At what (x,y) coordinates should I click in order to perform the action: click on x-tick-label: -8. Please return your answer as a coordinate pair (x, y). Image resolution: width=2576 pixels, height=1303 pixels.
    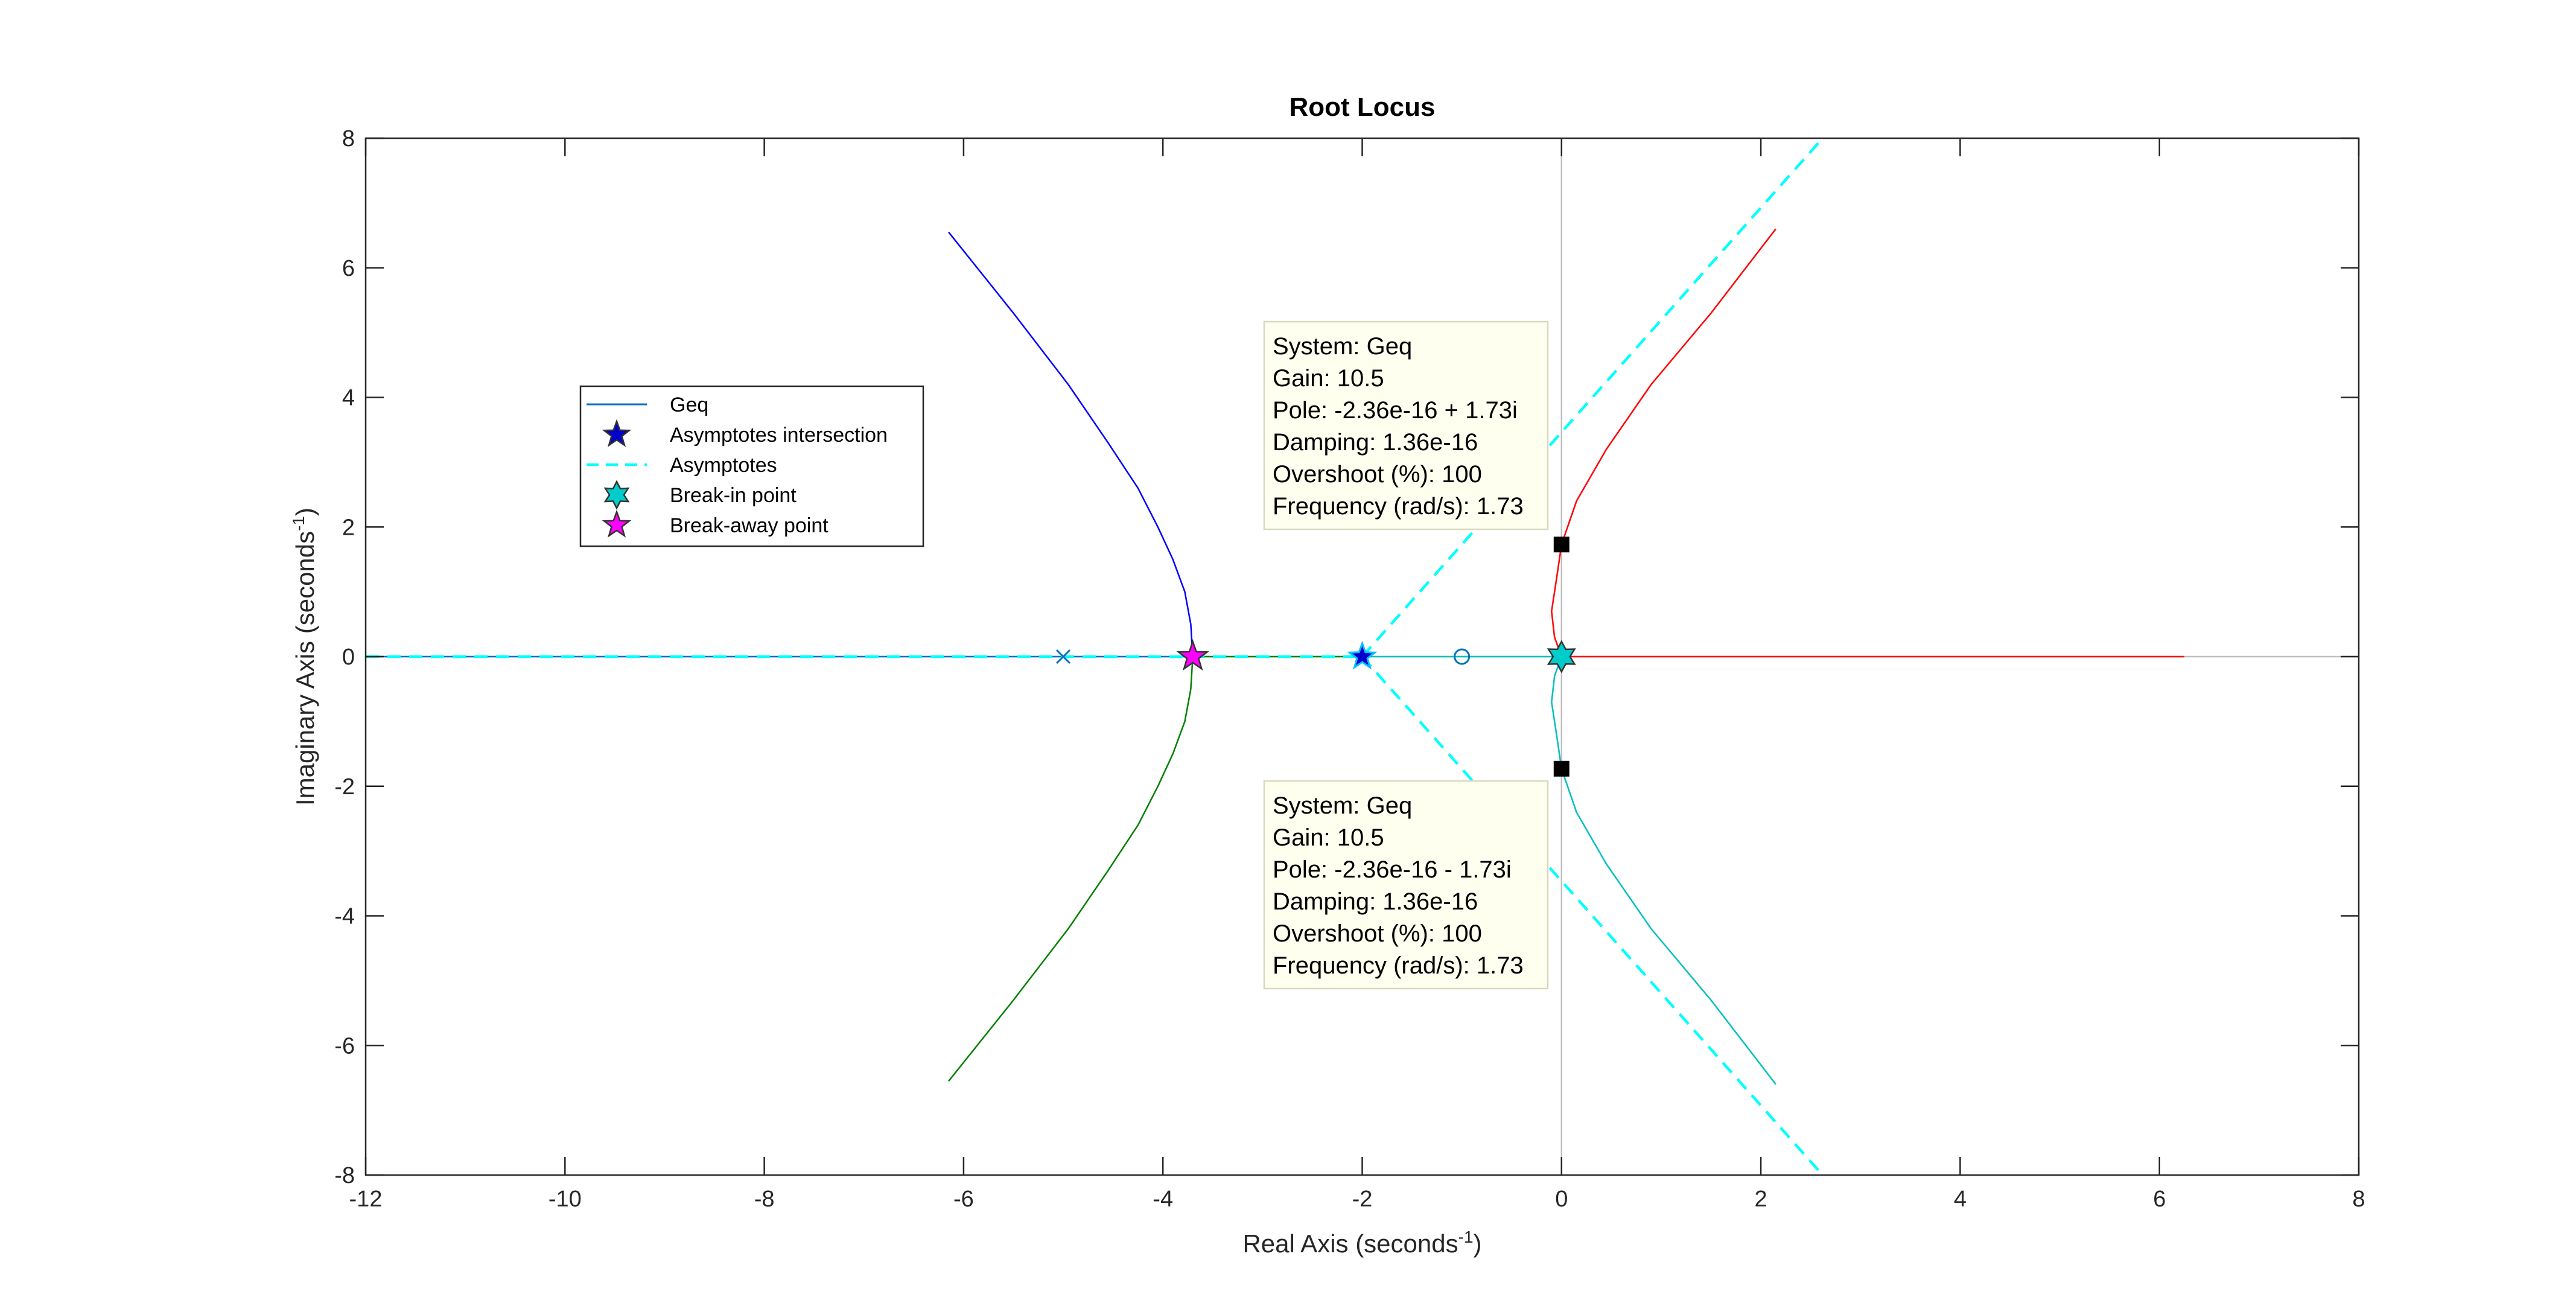
    Looking at the image, I should click on (764, 1199).